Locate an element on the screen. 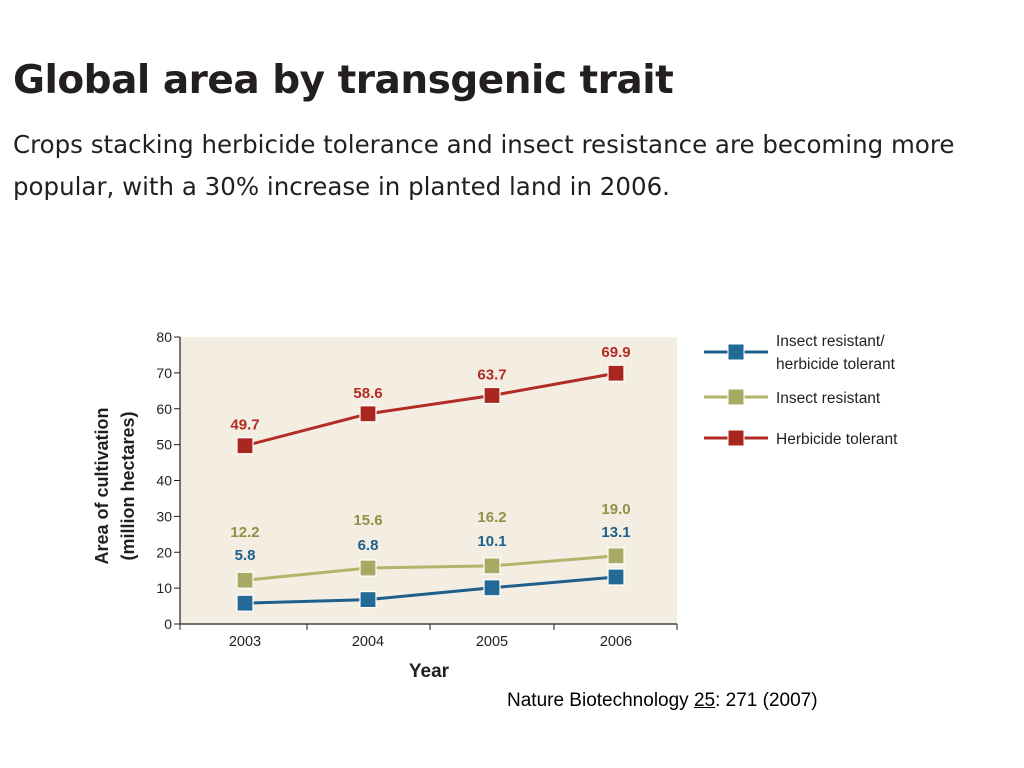 This screenshot has height=768, width=1024. y-tick-label: 80 is located at coordinates (164, 337).